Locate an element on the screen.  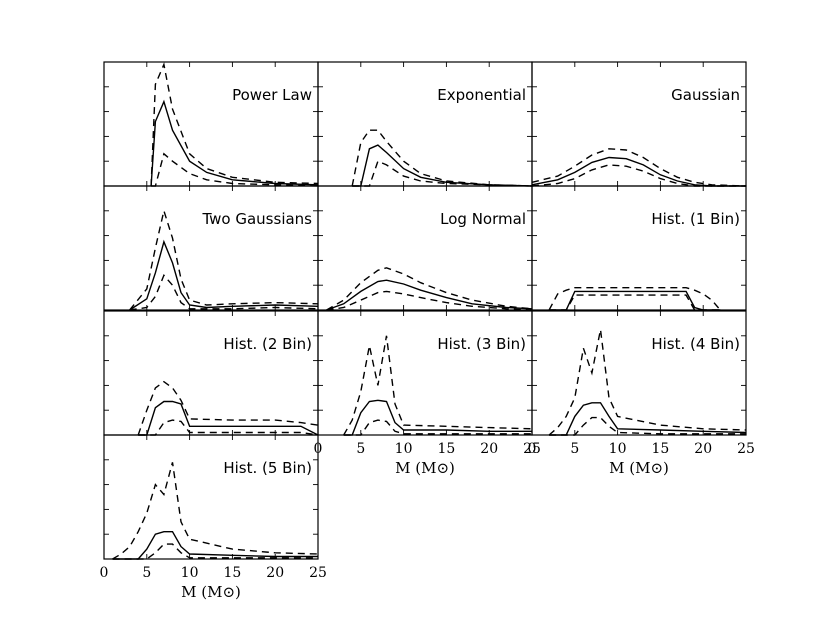
panel-title: Hist. (3 Bin) is located at coordinates (481, 344).